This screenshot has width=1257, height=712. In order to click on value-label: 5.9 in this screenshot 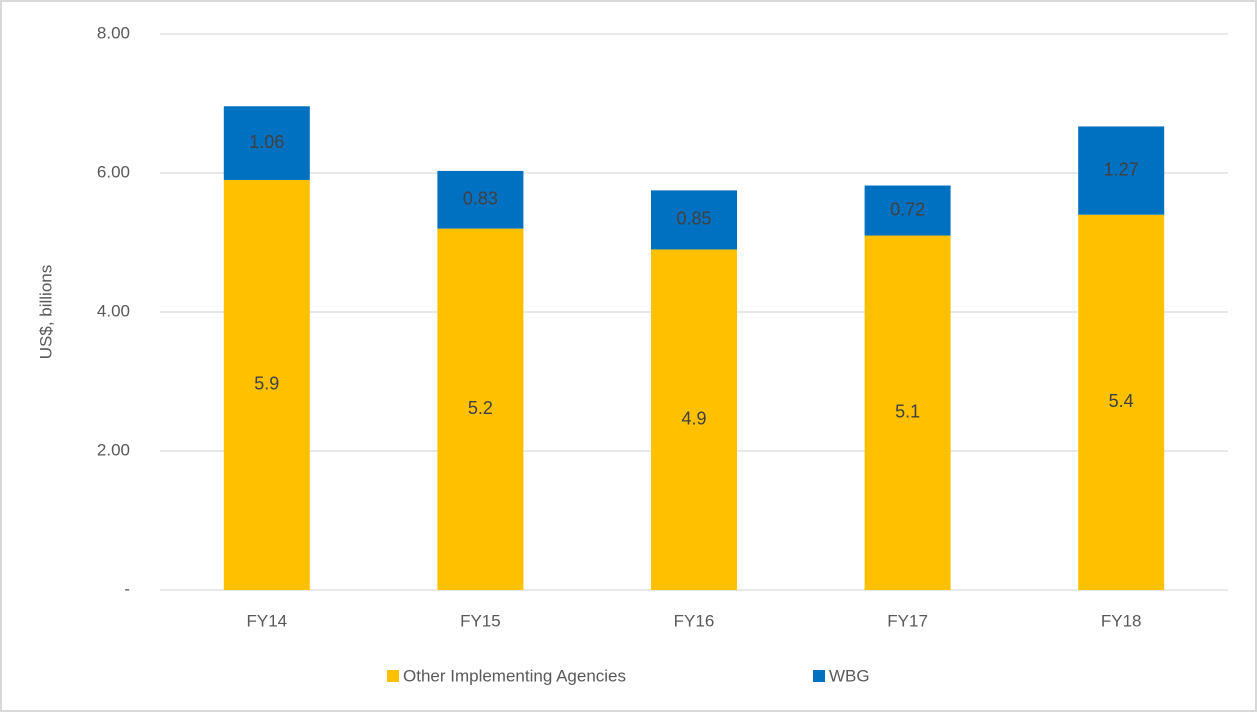, I will do `click(266, 384)`.